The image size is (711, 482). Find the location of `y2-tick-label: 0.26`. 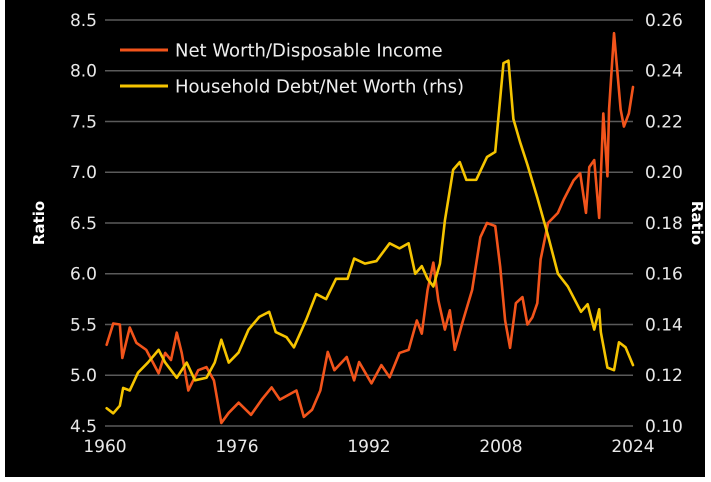

y2-tick-label: 0.26 is located at coordinates (664, 20).